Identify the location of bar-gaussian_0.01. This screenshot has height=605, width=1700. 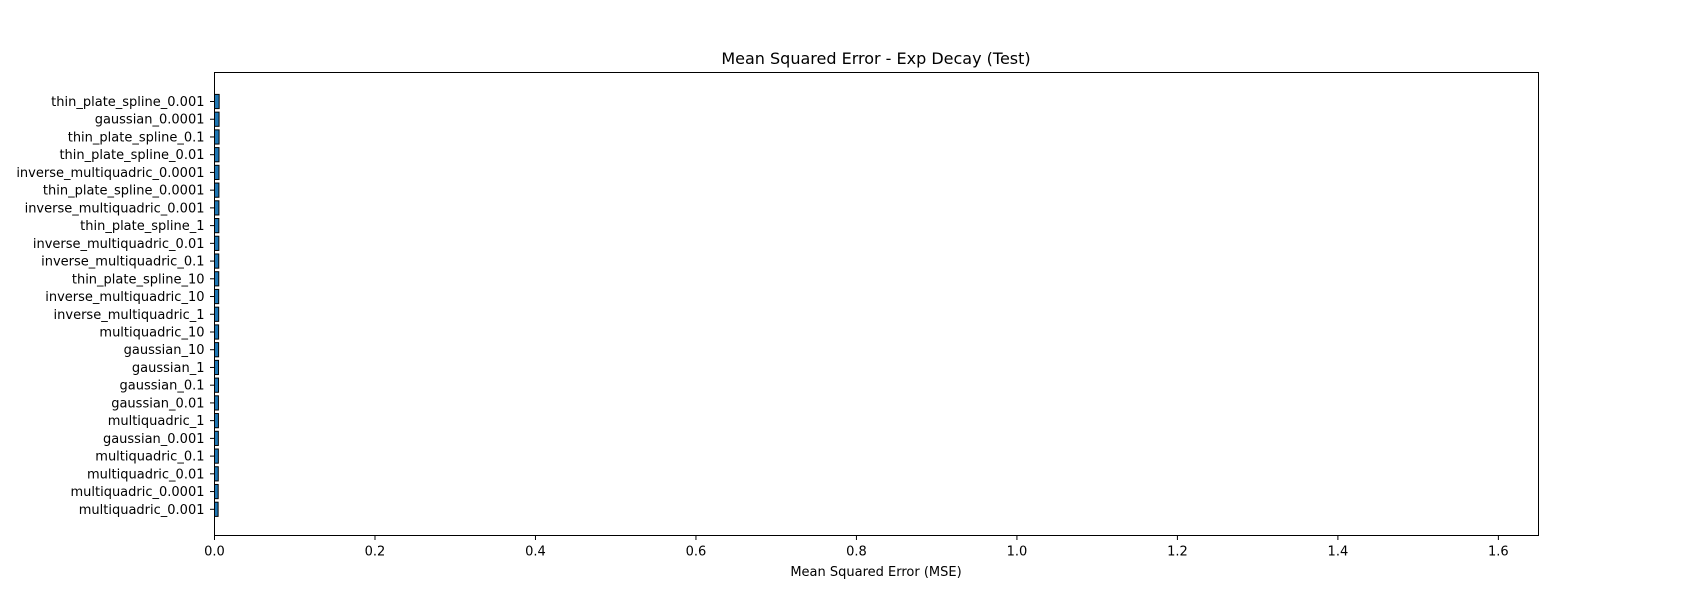
(216, 403).